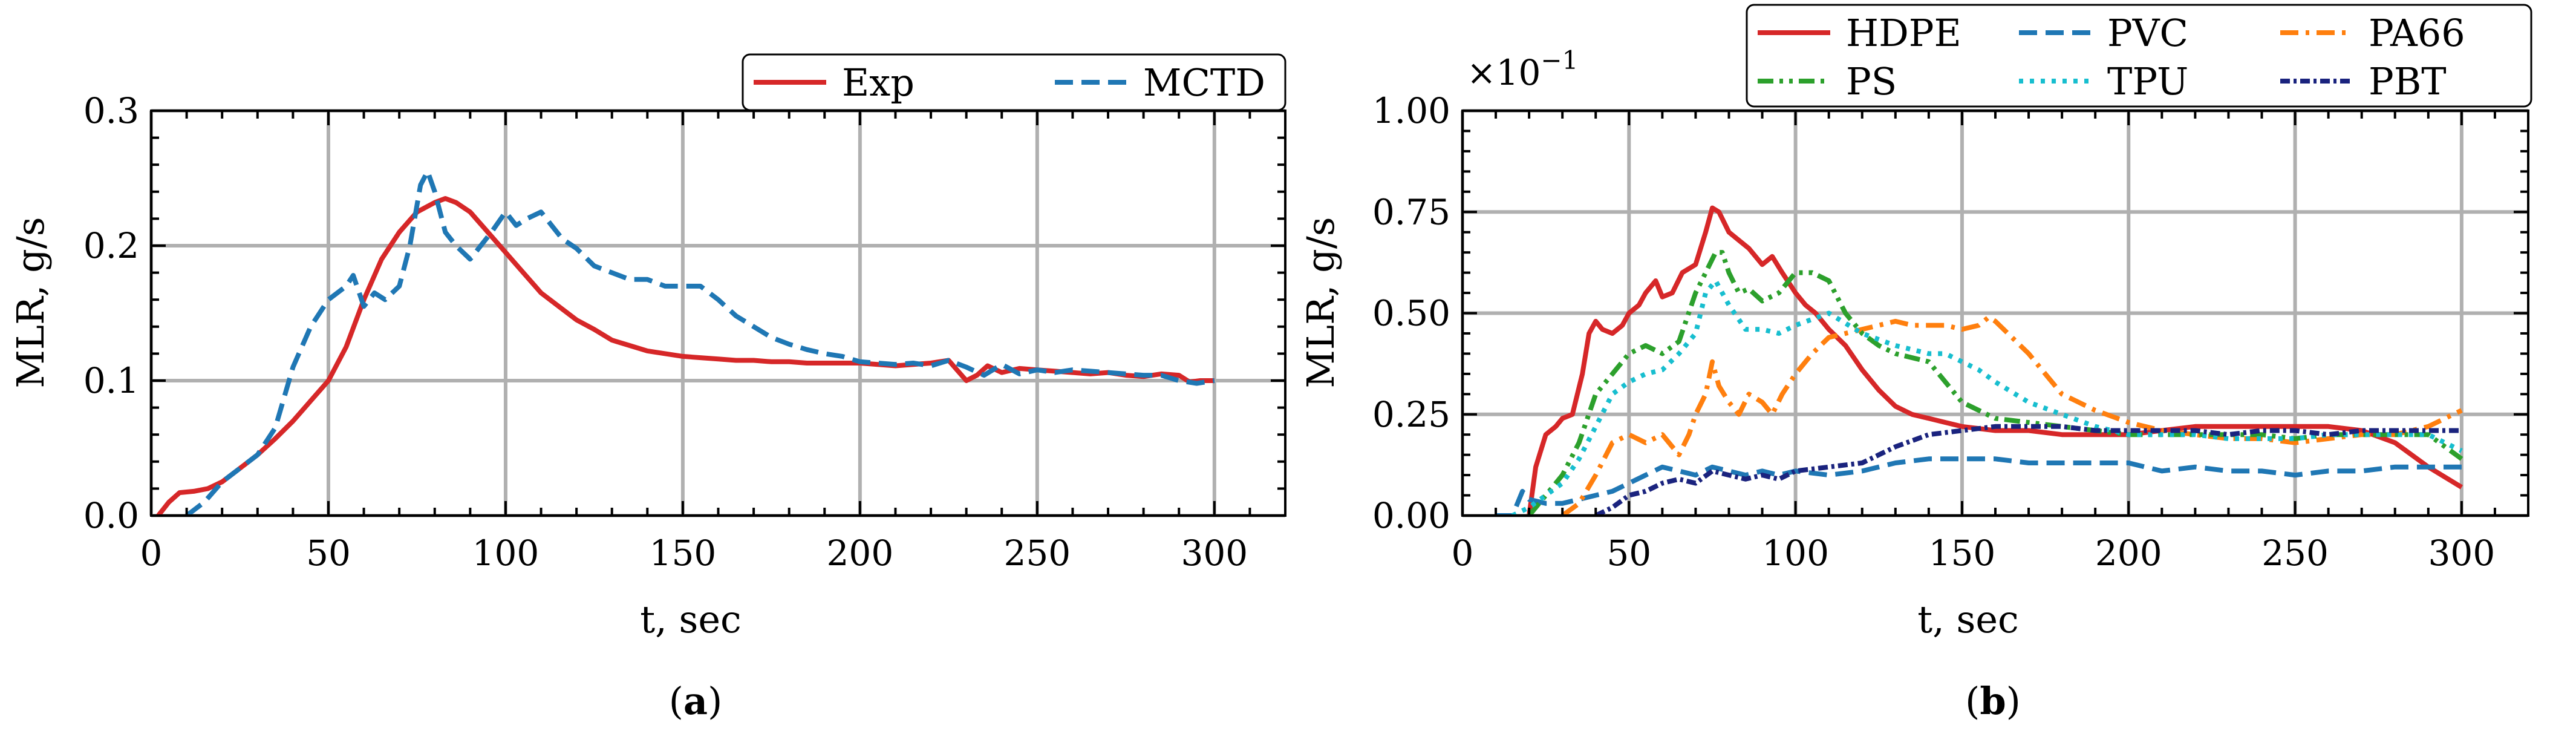 This screenshot has width=2576, height=731. I want to click on y-axis-label-a: MLR, g/s, so click(31, 302).